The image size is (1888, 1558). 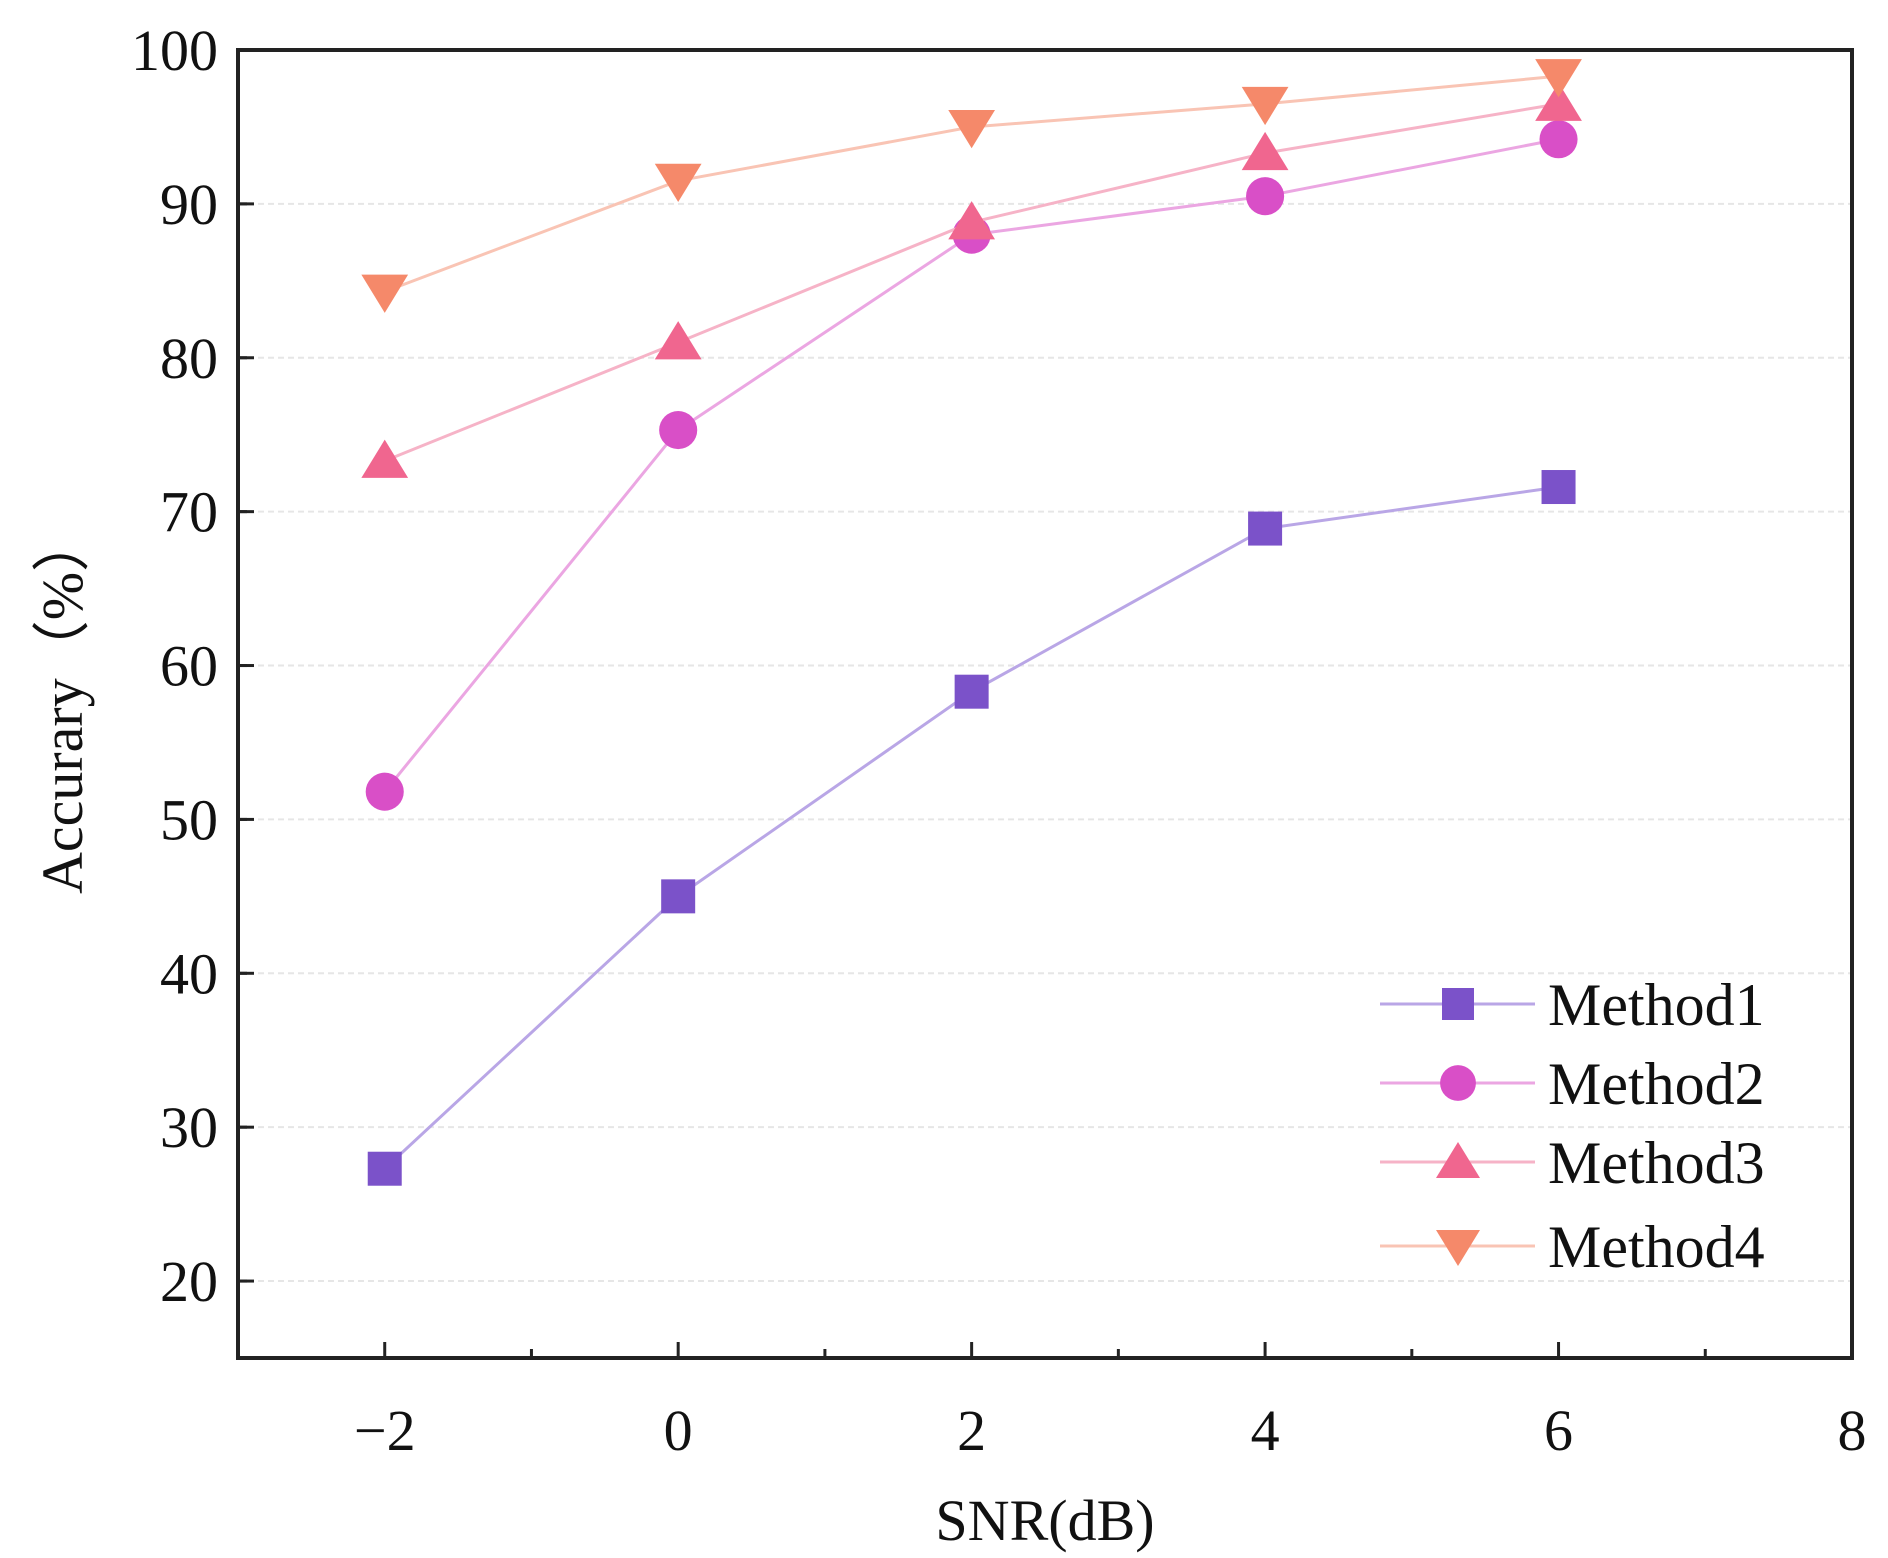 I want to click on legend-item: Method2, so click(x=1572, y=1084).